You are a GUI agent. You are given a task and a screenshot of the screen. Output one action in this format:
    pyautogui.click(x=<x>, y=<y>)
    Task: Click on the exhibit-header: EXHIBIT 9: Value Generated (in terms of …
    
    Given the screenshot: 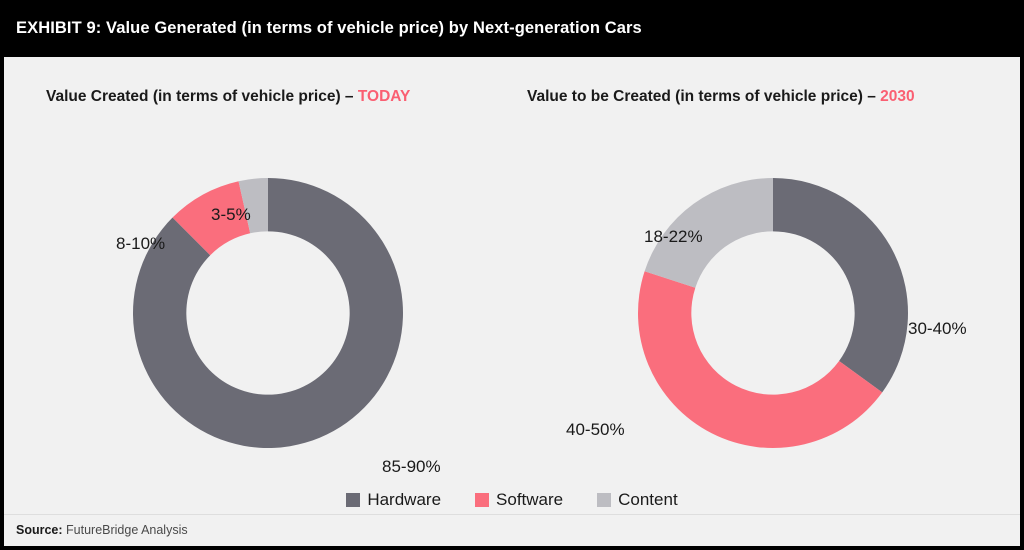 What is the action you would take?
    pyautogui.click(x=512, y=28)
    